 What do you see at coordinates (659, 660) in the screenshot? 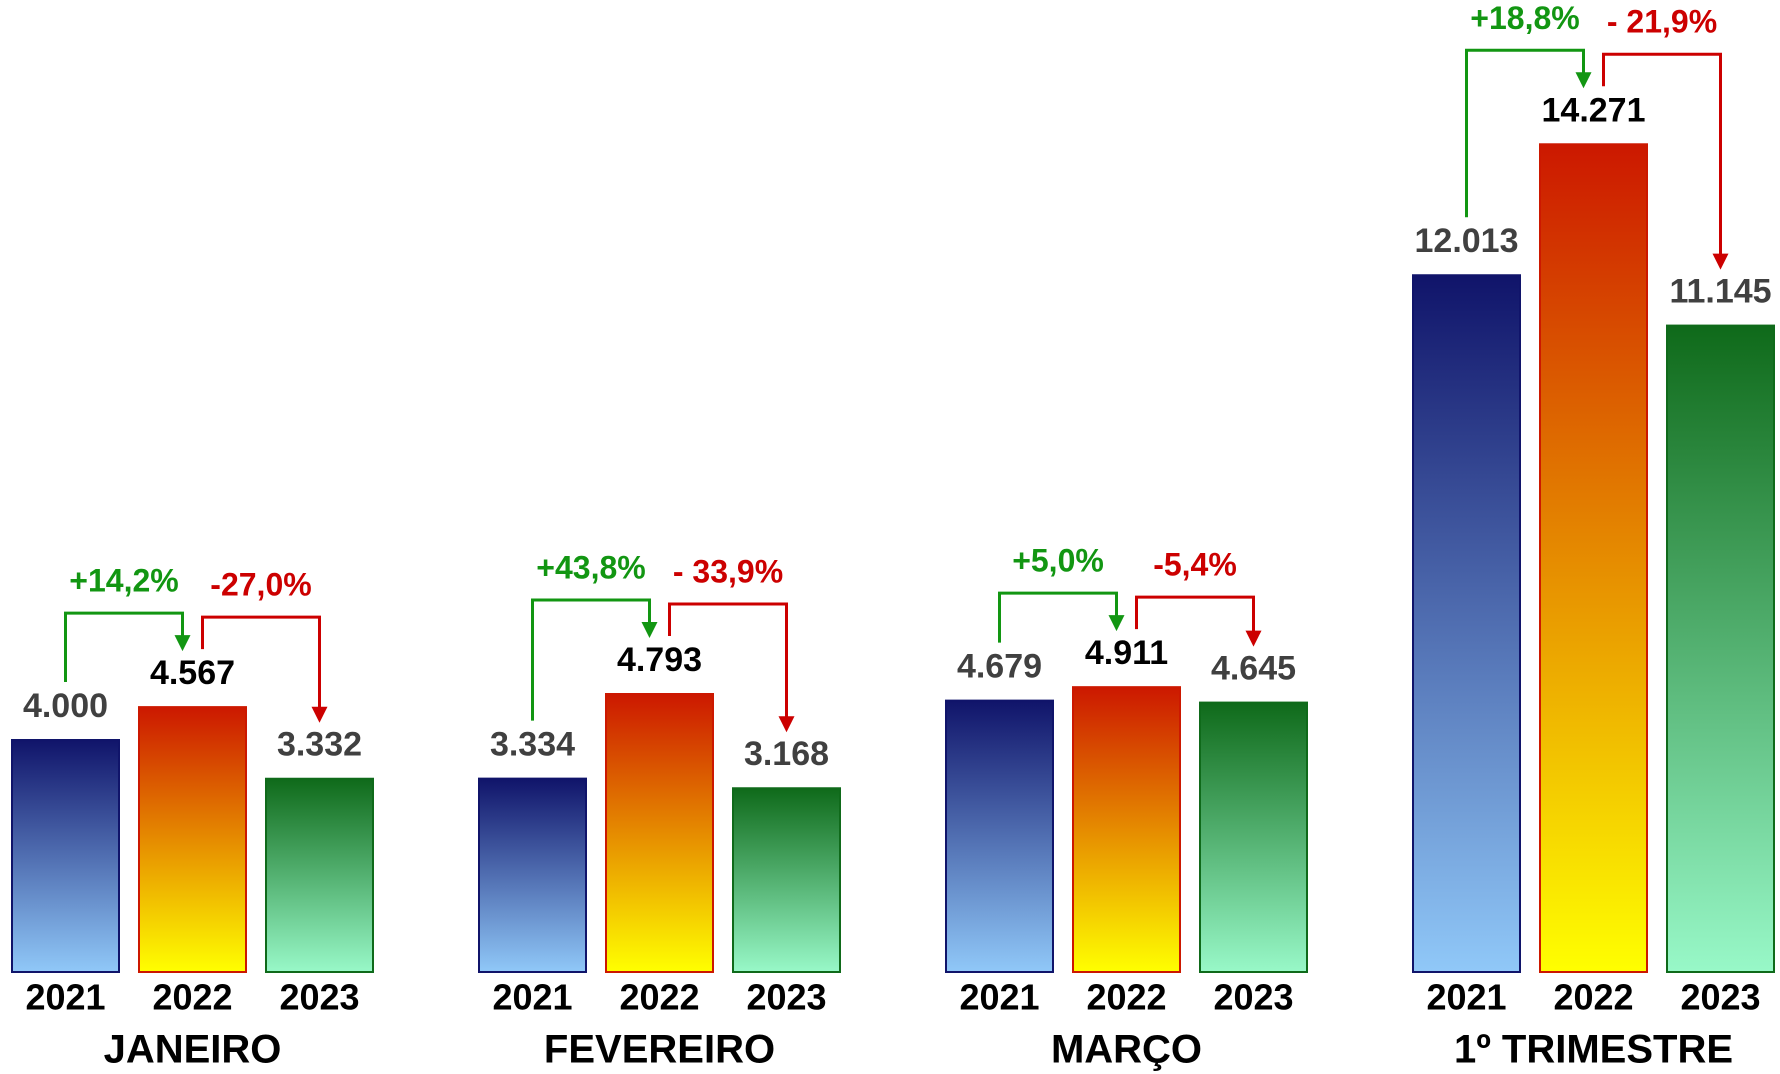
I see `value-label: 4.793` at bounding box center [659, 660].